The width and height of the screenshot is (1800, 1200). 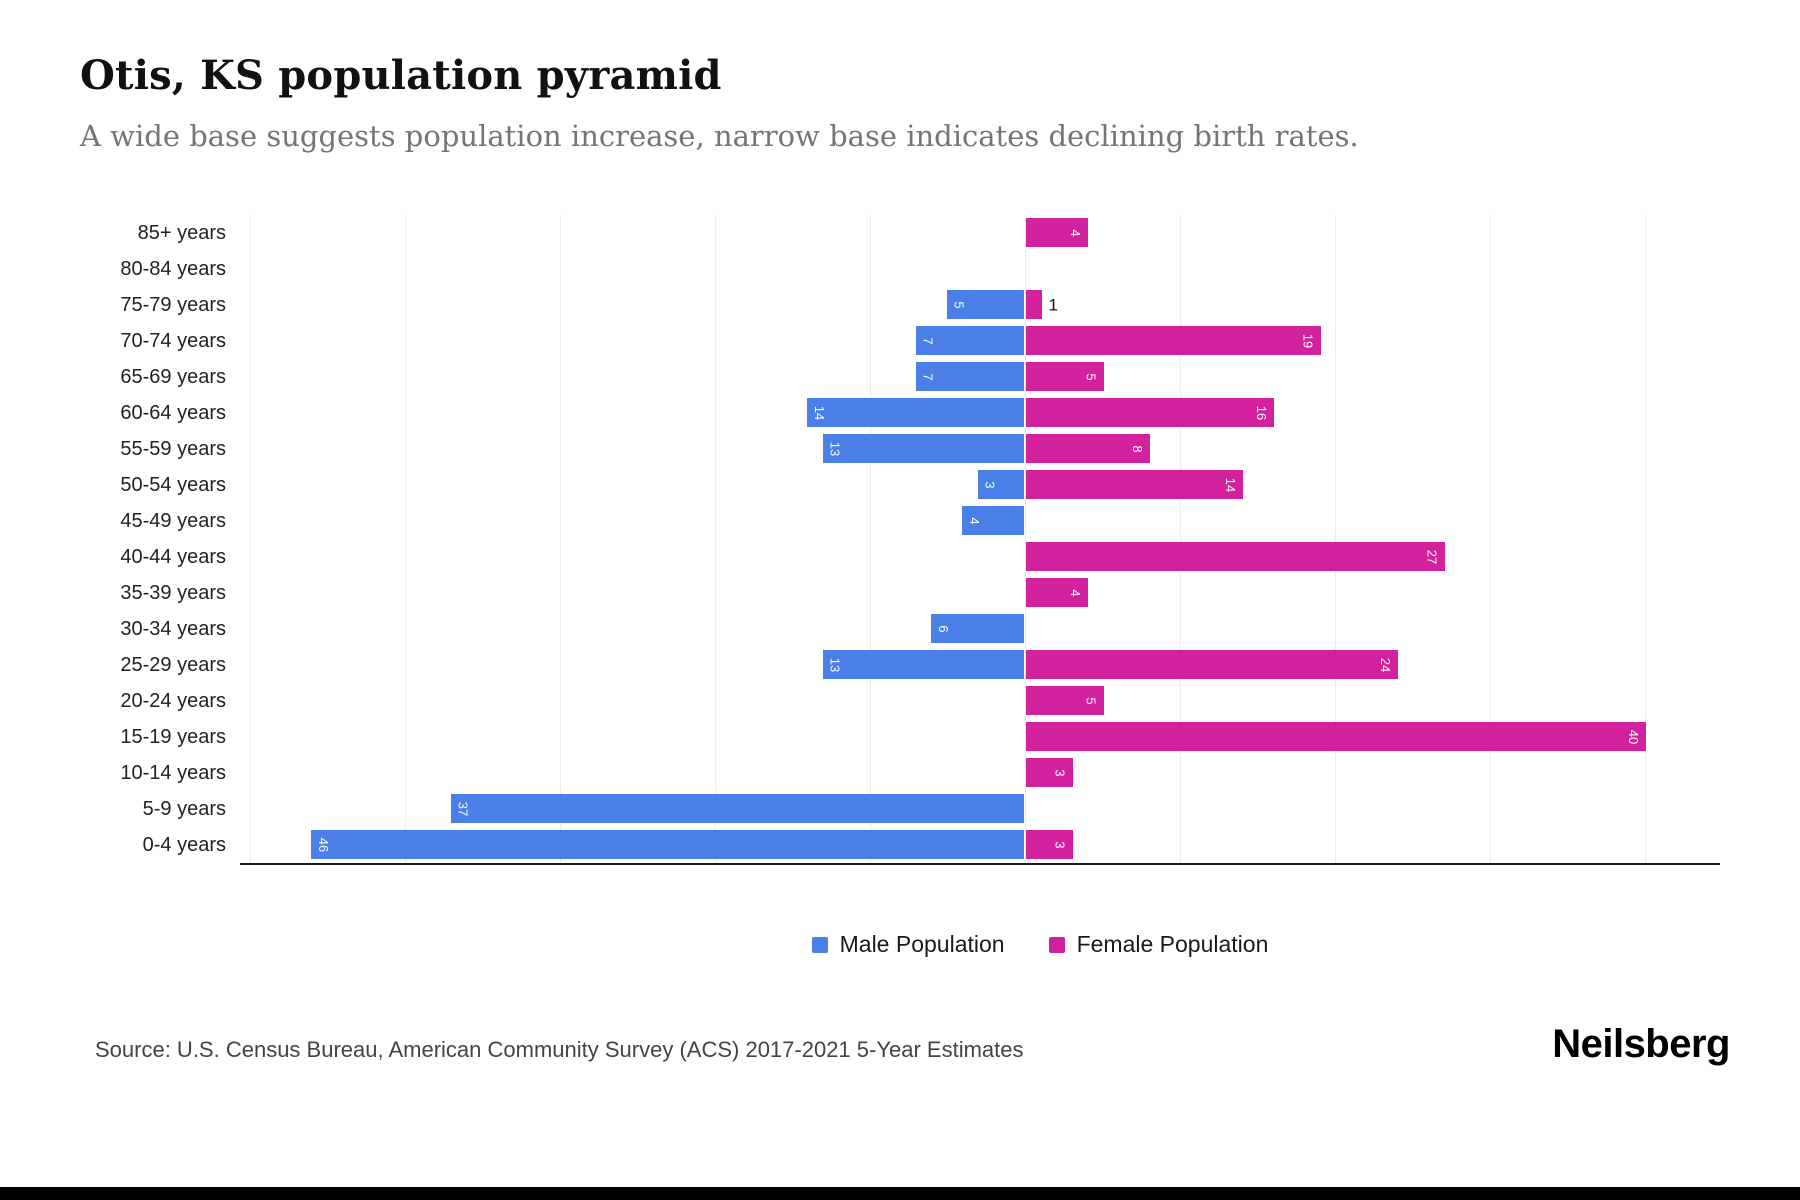 What do you see at coordinates (173, 665) in the screenshot?
I see `y-axis-label: 25-29 years` at bounding box center [173, 665].